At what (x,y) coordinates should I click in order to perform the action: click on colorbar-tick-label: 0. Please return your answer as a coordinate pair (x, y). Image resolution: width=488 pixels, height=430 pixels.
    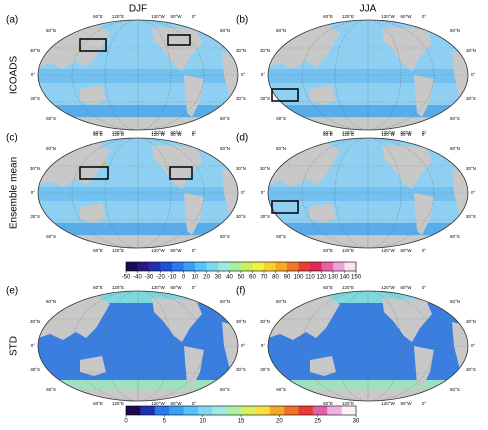
    Looking at the image, I should click on (184, 278).